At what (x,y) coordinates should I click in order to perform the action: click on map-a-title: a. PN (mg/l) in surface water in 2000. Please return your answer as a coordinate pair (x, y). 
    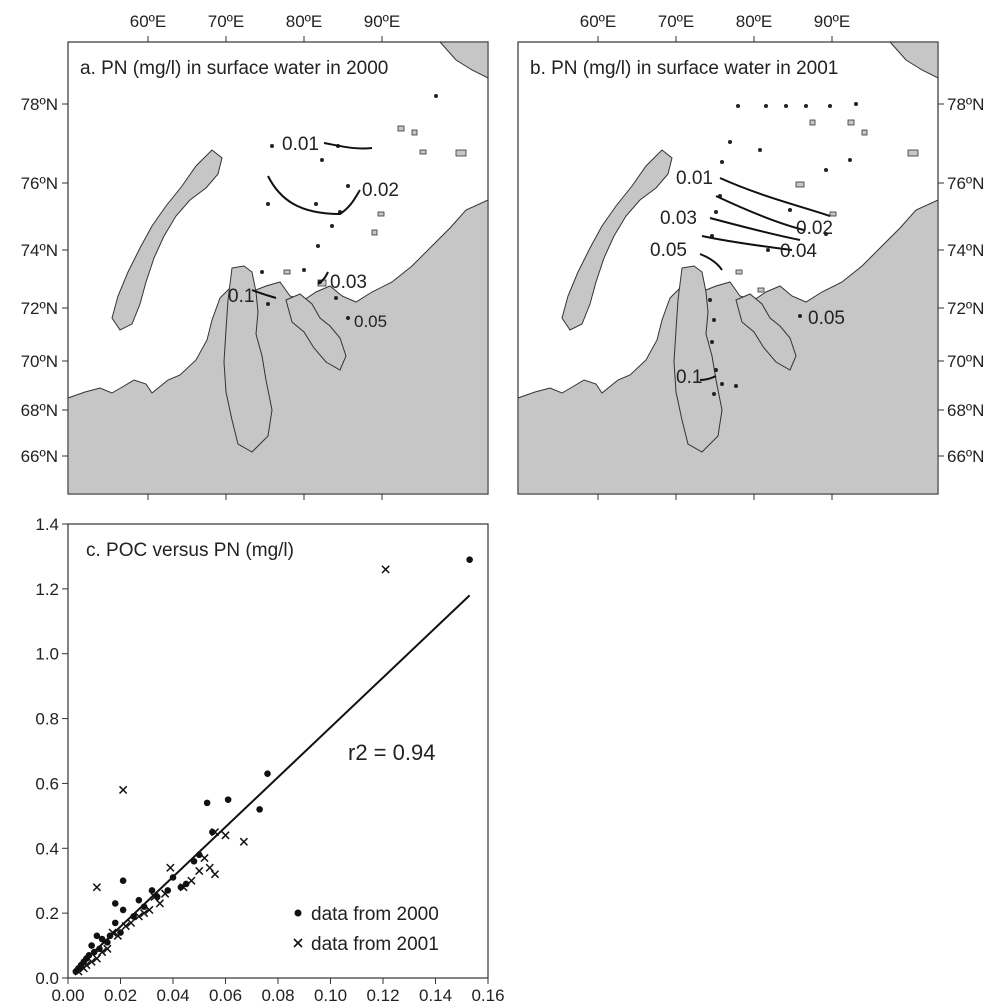
    Looking at the image, I should click on (234, 68).